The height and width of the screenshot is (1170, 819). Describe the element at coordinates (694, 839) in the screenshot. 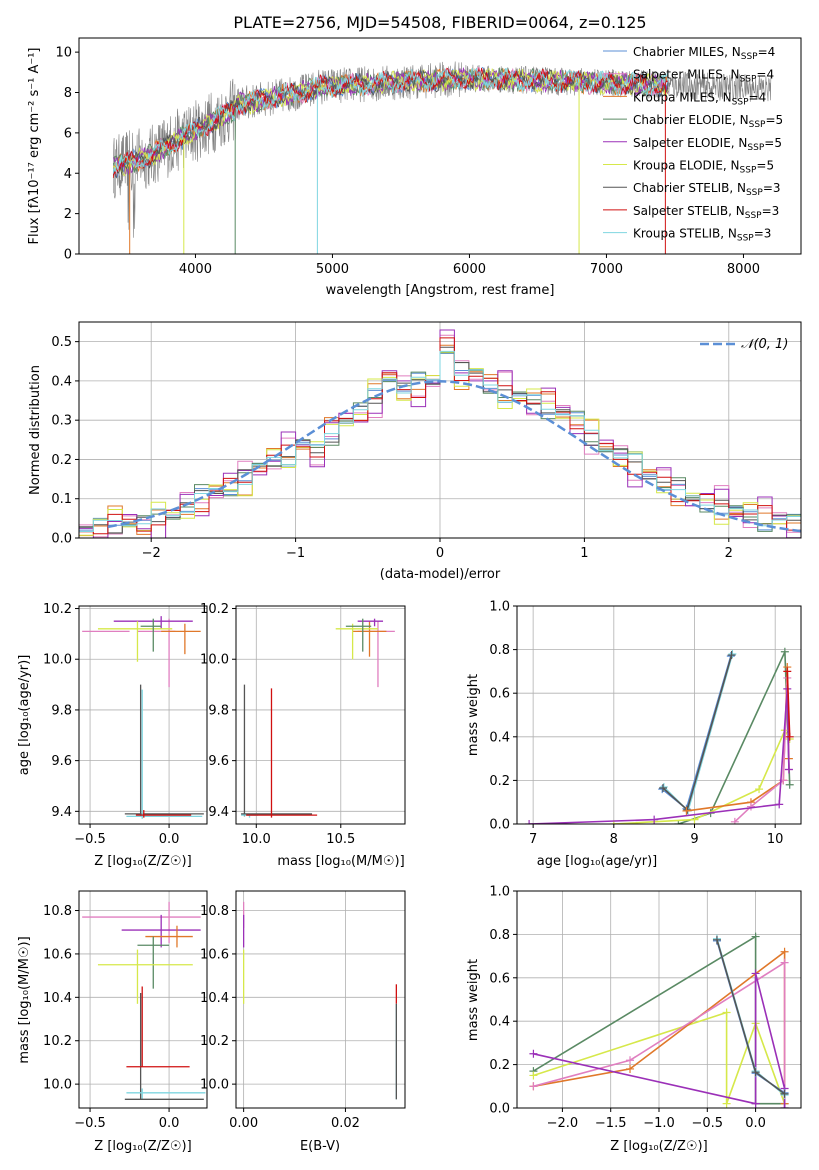

I see `x-tick-label: 9` at that location.